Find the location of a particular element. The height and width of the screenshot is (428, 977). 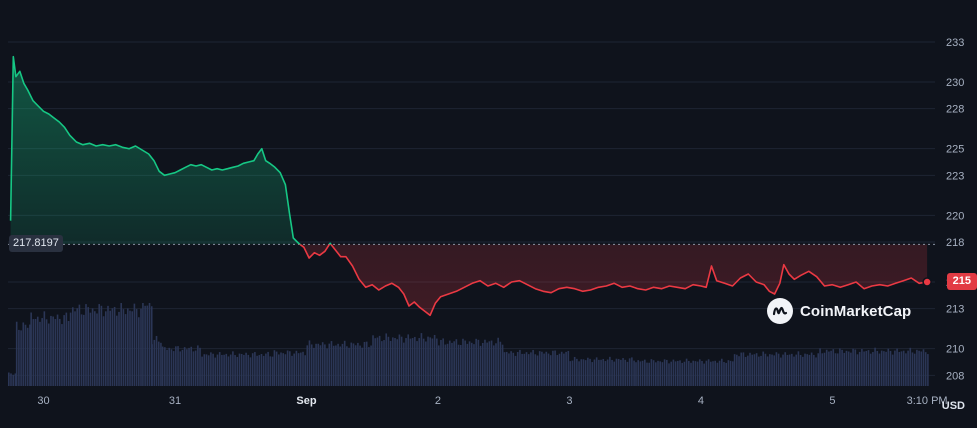

x-tick-label: 5 is located at coordinates (832, 401).